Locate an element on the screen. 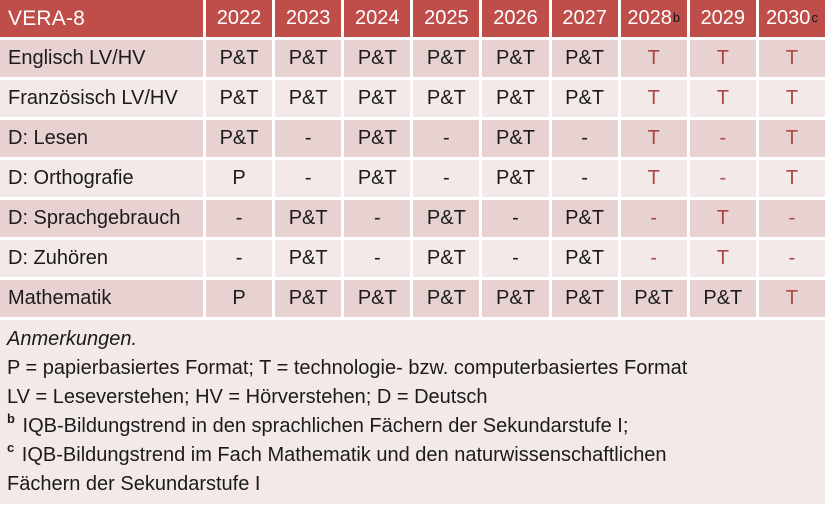 The image size is (825, 507). row-label: Englisch LV/HV is located at coordinates (101, 58).